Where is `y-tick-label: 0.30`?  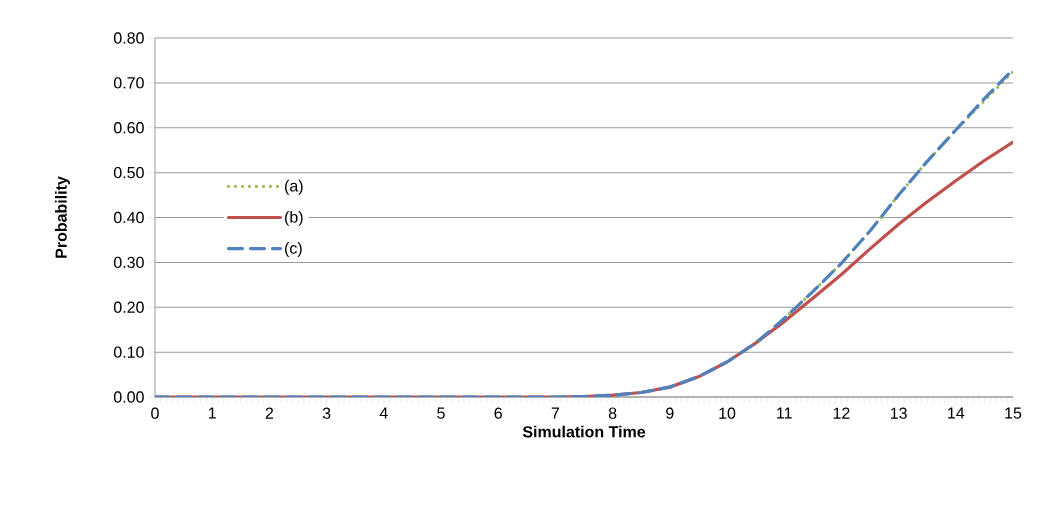
y-tick-label: 0.30 is located at coordinates (128, 262).